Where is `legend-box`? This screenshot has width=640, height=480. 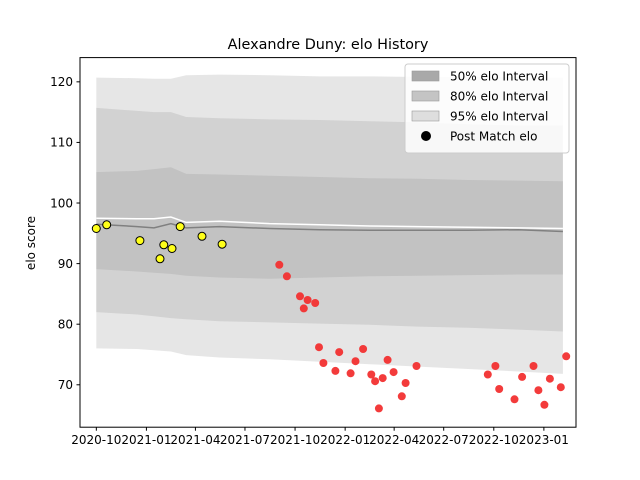 legend-box is located at coordinates (487, 108).